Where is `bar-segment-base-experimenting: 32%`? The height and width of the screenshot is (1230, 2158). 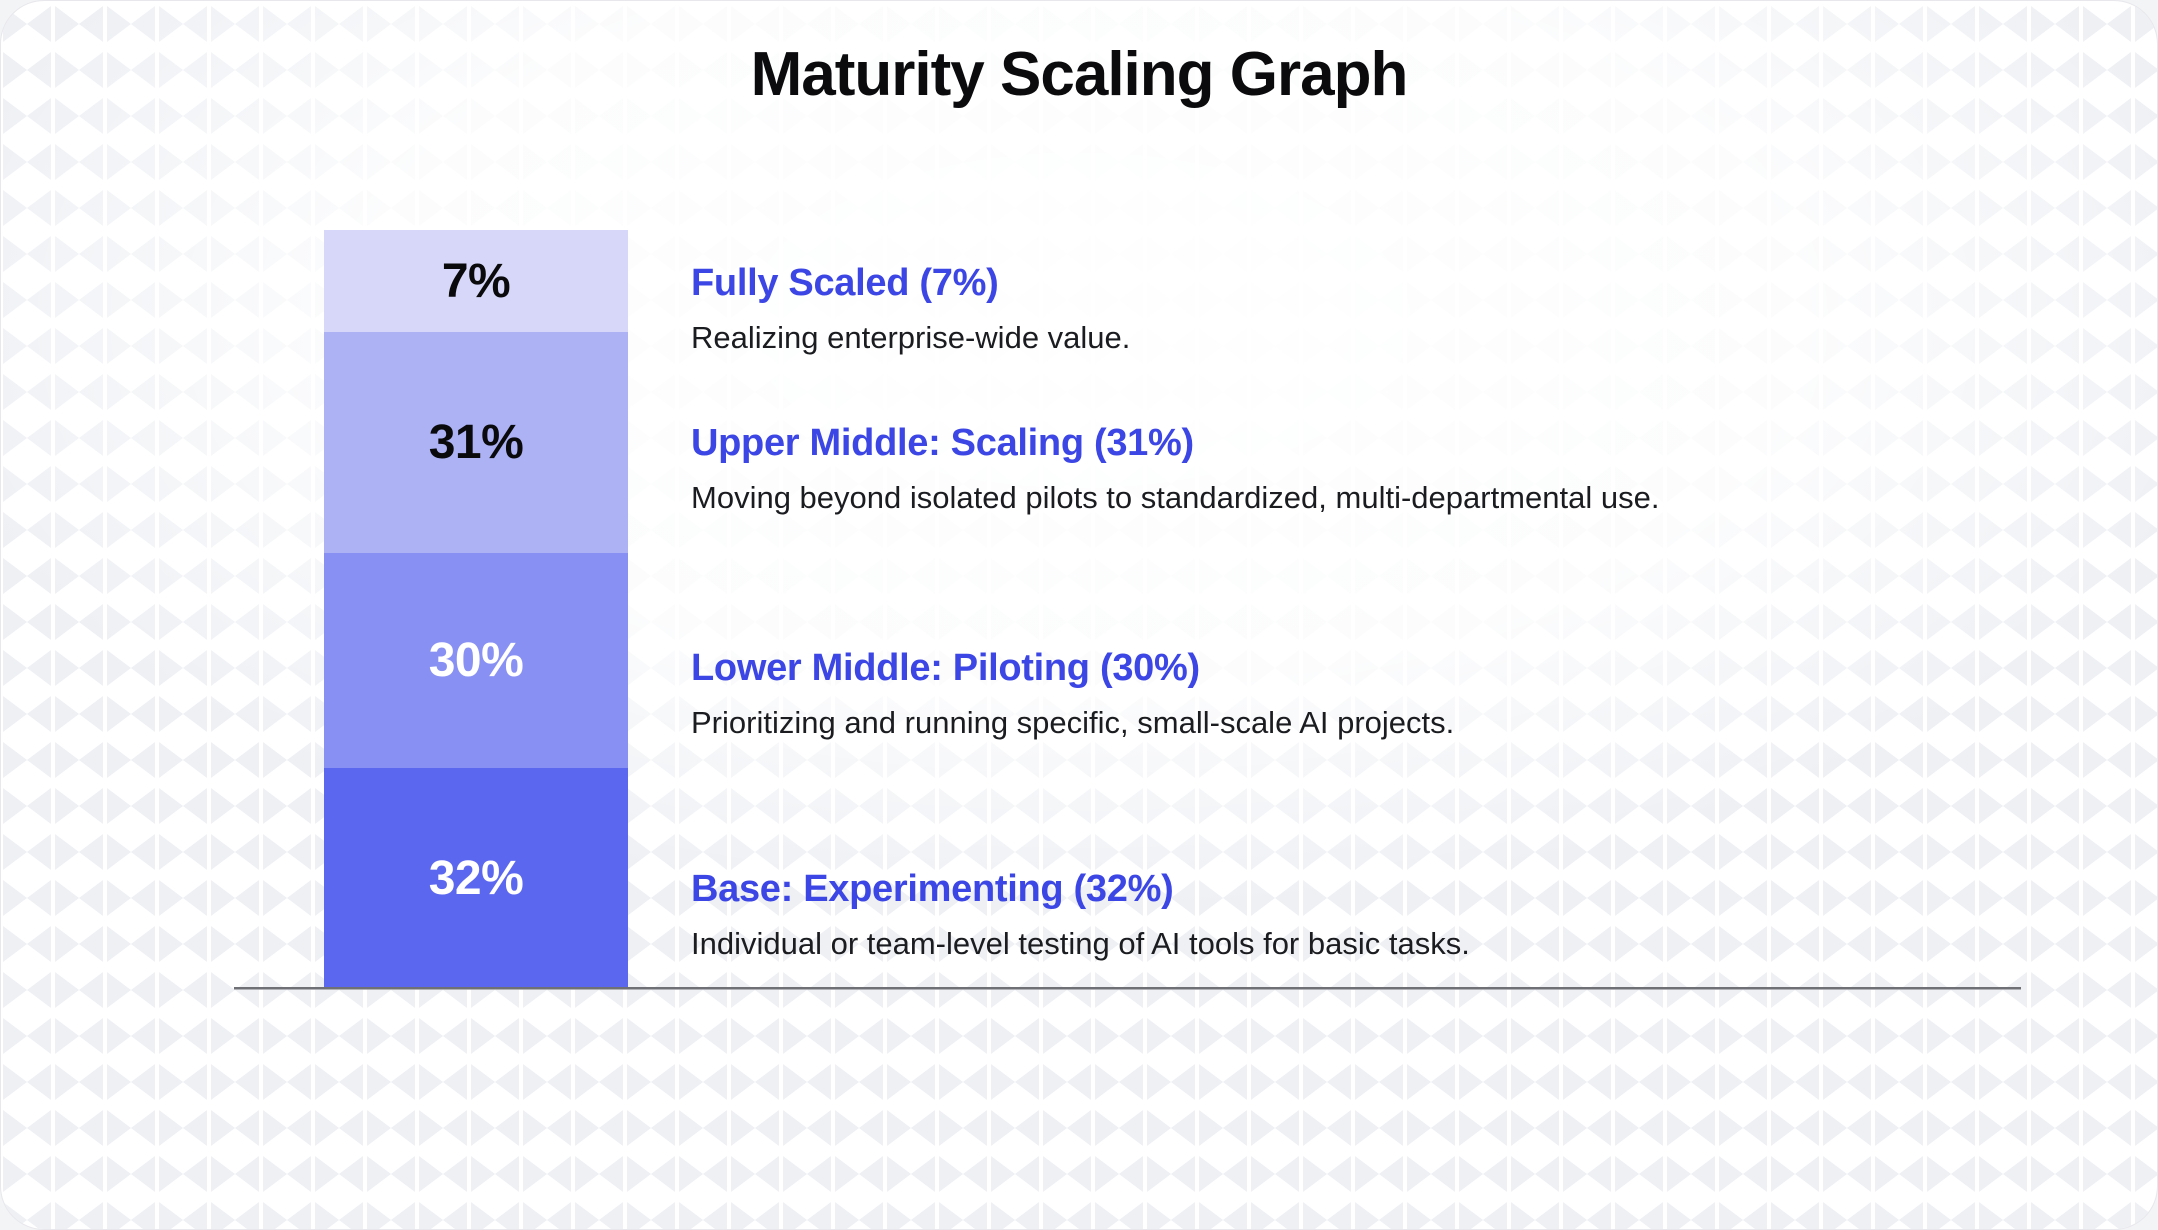
bar-segment-base-experimenting: 32% is located at coordinates (476, 878).